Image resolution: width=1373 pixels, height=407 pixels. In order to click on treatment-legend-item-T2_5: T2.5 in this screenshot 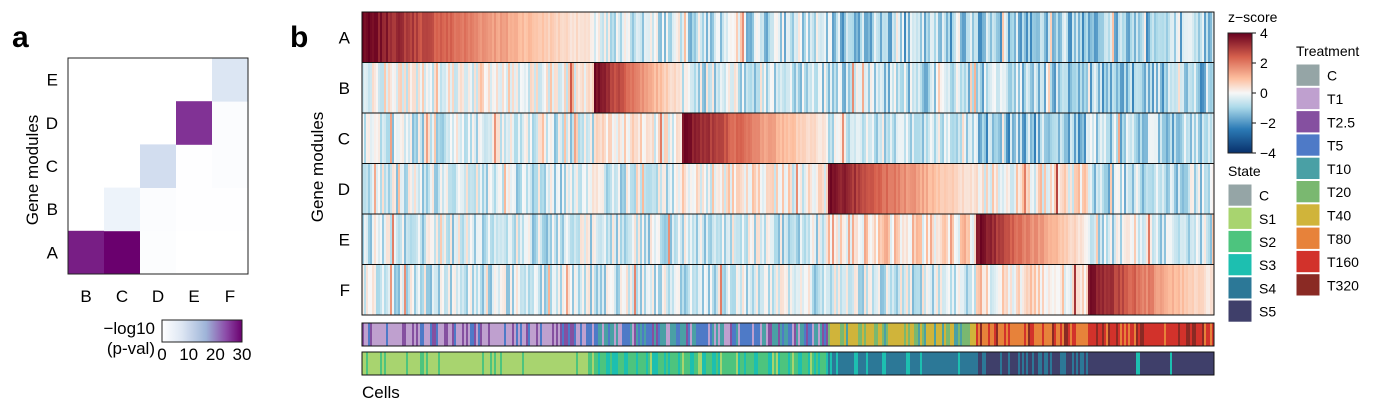, I will do `click(1325, 122)`.